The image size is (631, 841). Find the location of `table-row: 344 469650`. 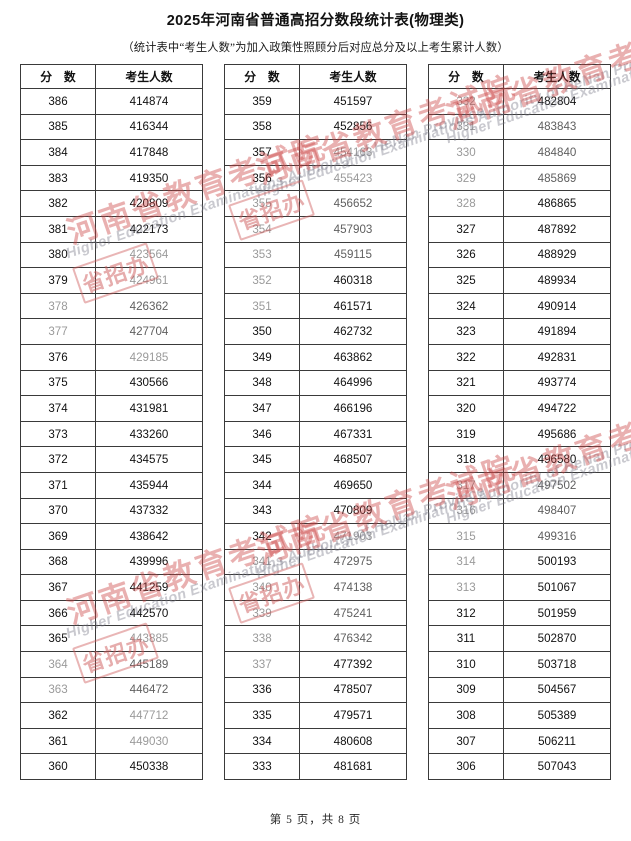

table-row: 344 469650 is located at coordinates (315, 485).